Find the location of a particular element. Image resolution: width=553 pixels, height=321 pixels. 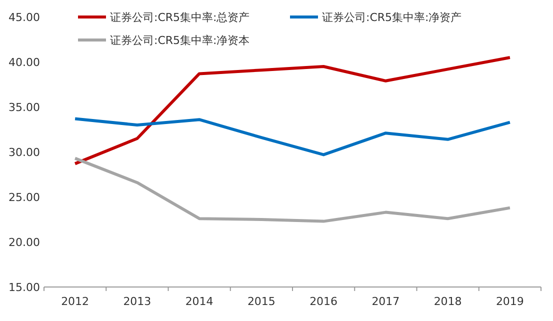

y-tick-label: 35.00 is located at coordinates (24, 107).